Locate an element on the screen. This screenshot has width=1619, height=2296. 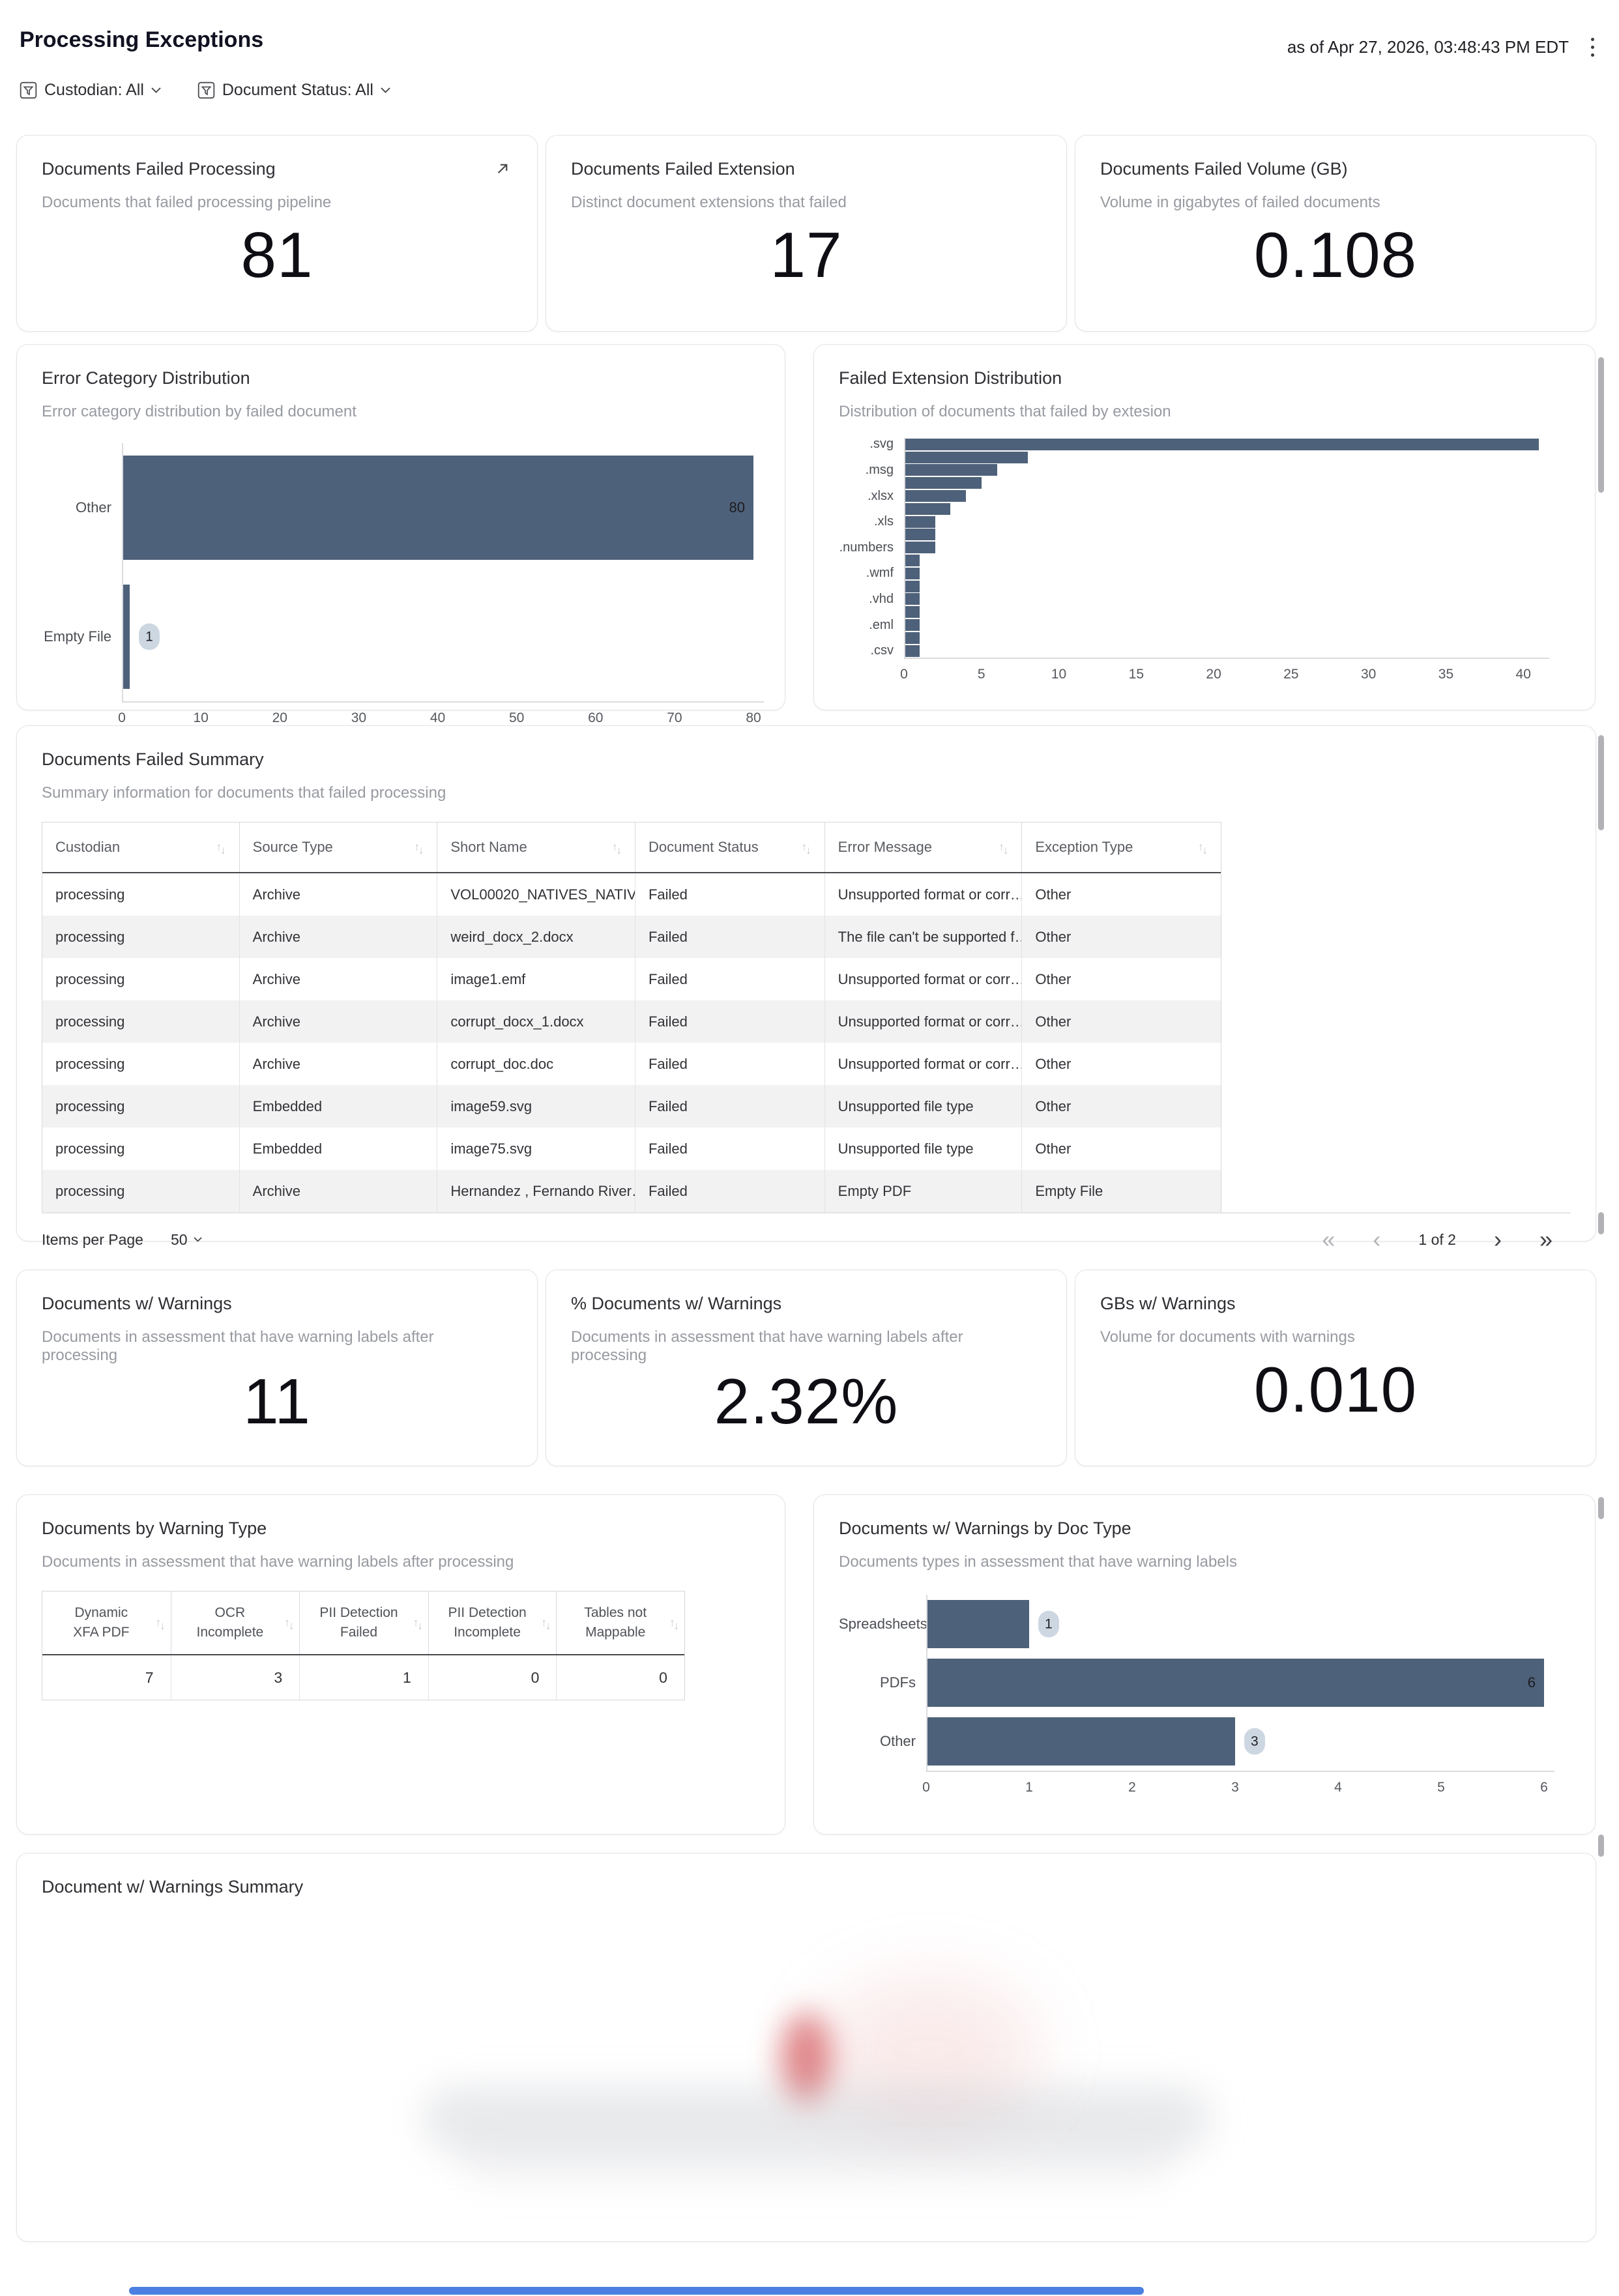
card-title: Documents Failed Volume (GB) is located at coordinates (1224, 169).